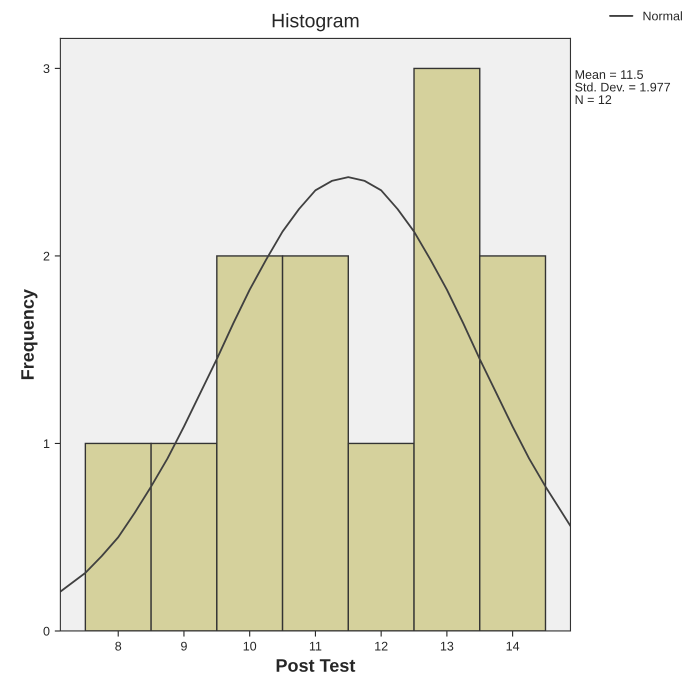  Describe the element at coordinates (47, 256) in the screenshot. I see `y-tick-label: 2` at that location.